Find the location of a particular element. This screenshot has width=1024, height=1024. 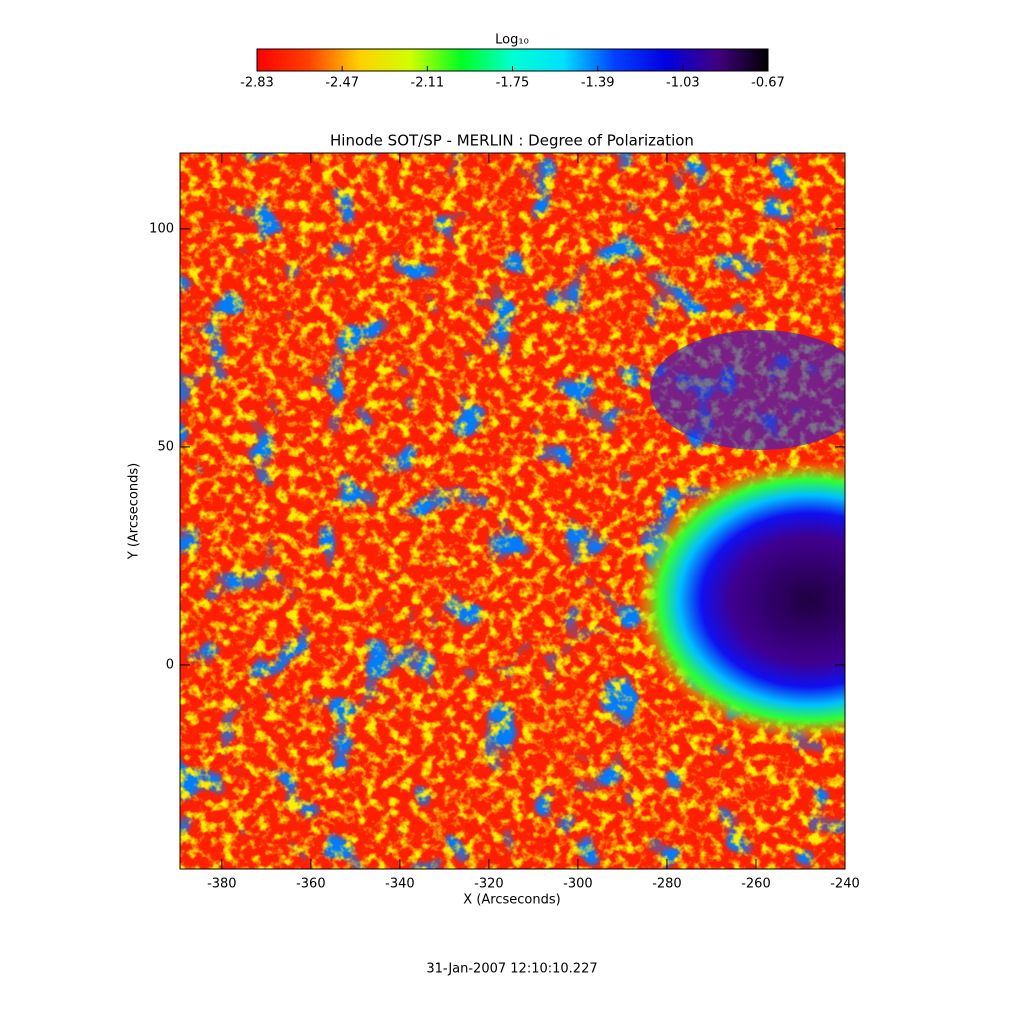

colorbar-tick-label: -2.47 is located at coordinates (342, 83).